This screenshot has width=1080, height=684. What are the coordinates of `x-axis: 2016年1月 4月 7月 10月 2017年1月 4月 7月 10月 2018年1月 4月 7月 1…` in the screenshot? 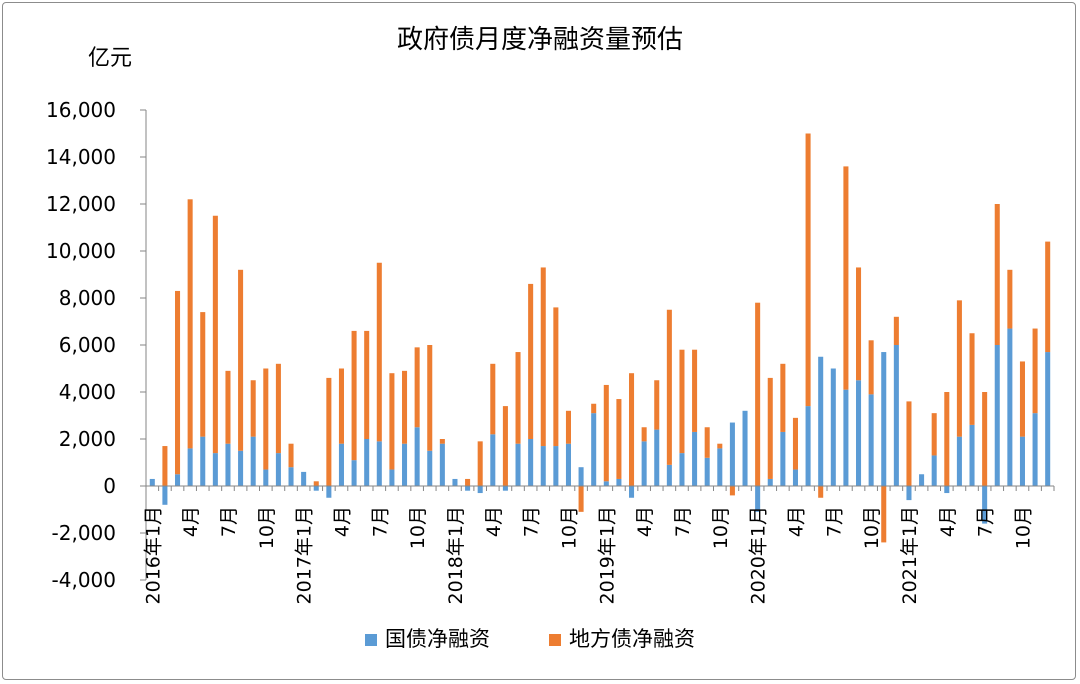 It's located at (598, 544).